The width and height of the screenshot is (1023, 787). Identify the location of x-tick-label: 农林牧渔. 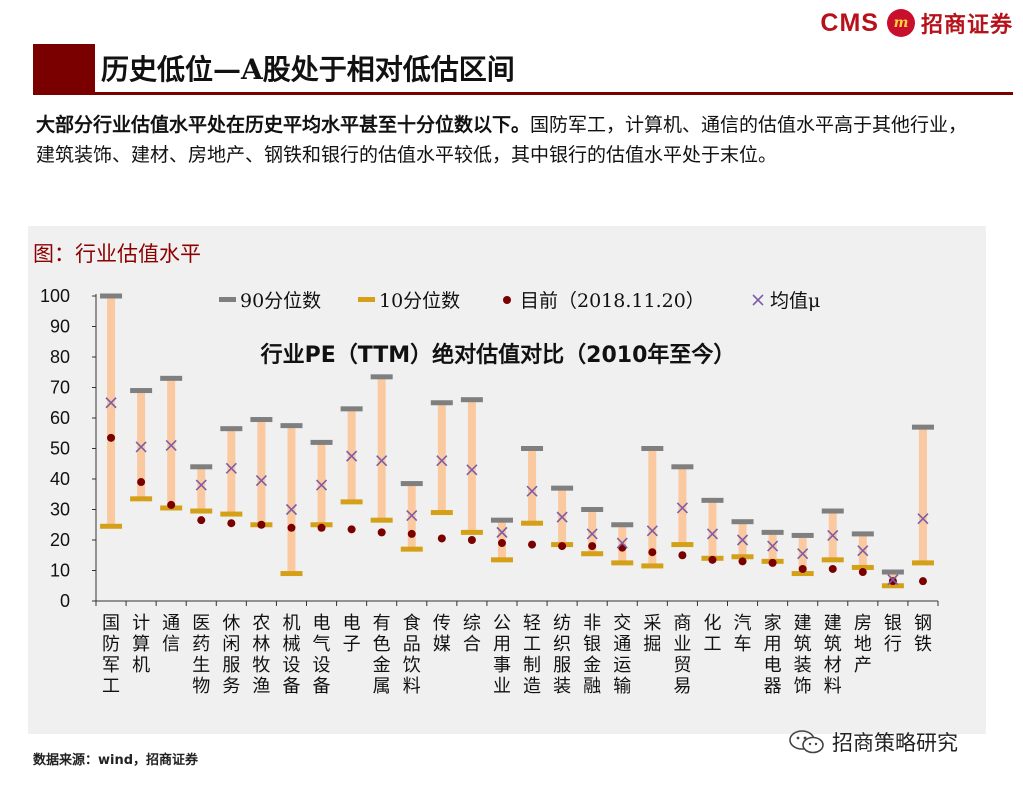
(261, 655).